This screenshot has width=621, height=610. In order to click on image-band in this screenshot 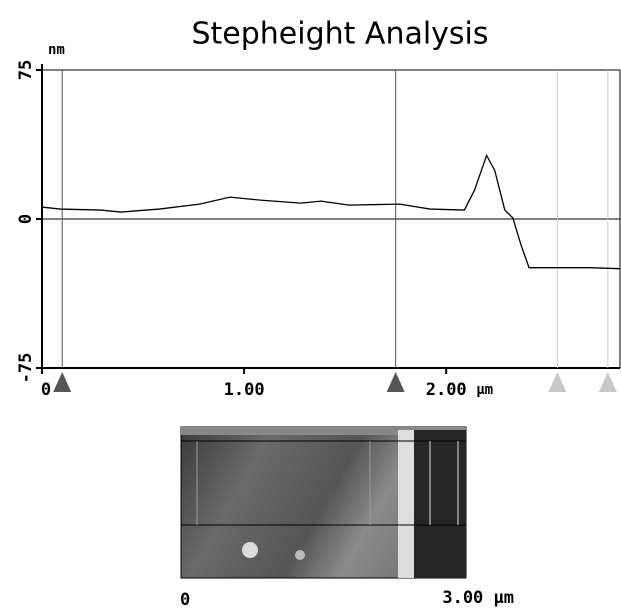, I will do `click(323, 431)`.